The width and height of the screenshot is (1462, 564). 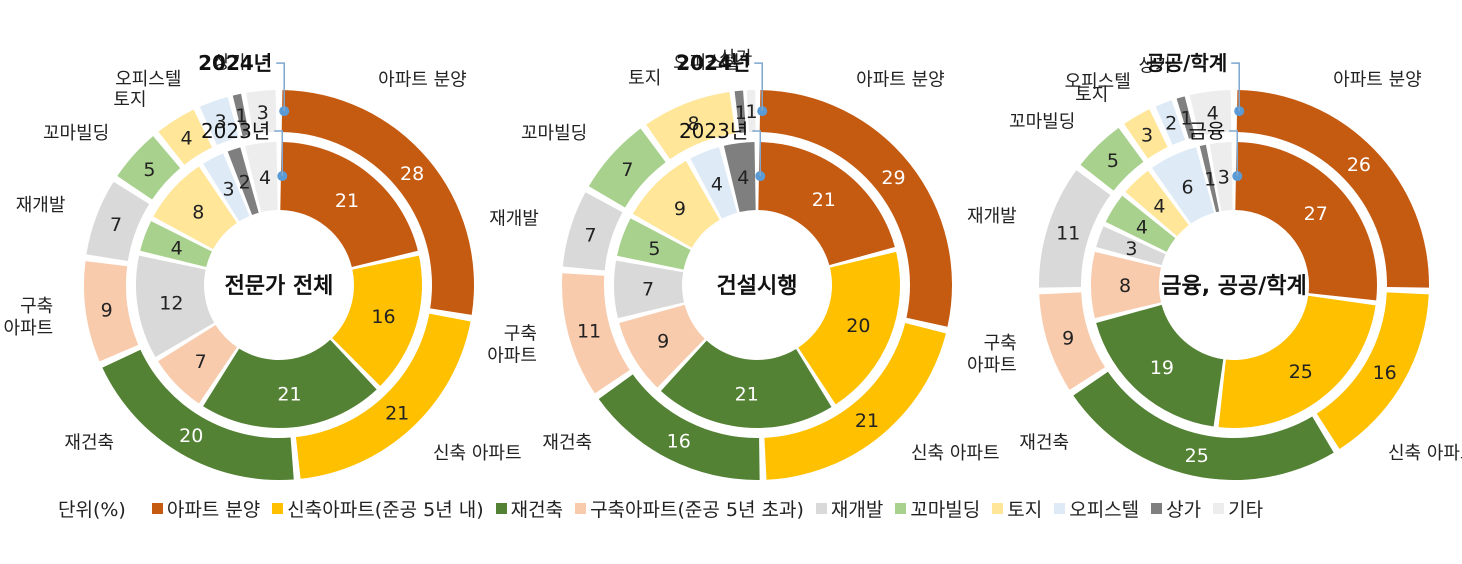 I want to click on outer-value-label: 4, so click(x=1213, y=113).